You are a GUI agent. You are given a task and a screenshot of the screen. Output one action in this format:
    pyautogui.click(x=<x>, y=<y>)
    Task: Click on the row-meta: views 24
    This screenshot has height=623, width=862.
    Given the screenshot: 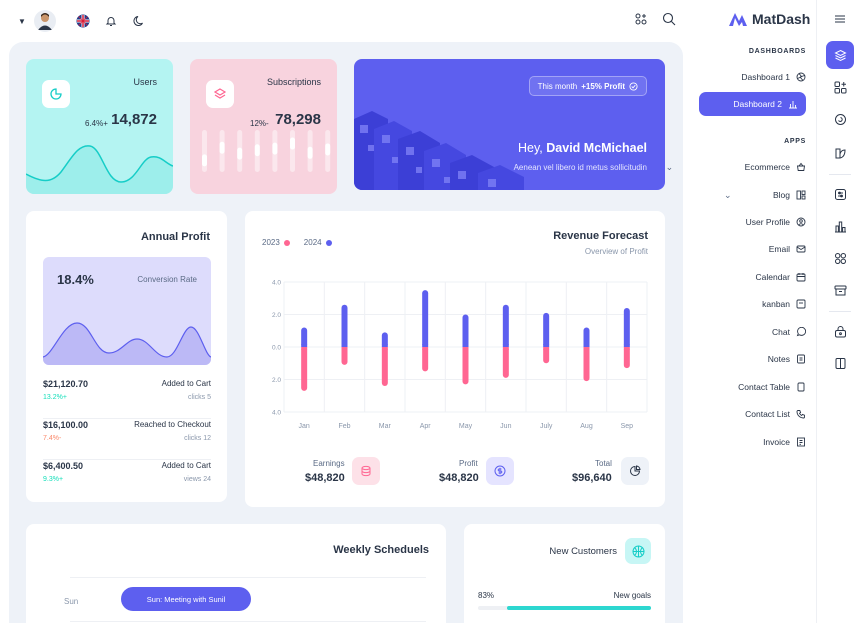 What is the action you would take?
    pyautogui.click(x=197, y=479)
    